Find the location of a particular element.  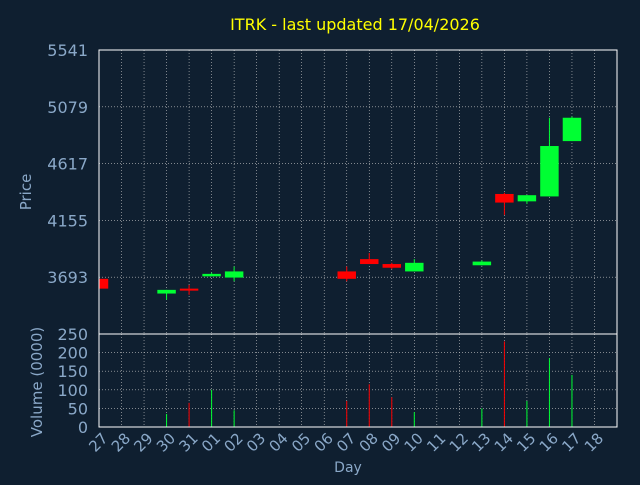

x-axis-label: Day is located at coordinates (348, 468).